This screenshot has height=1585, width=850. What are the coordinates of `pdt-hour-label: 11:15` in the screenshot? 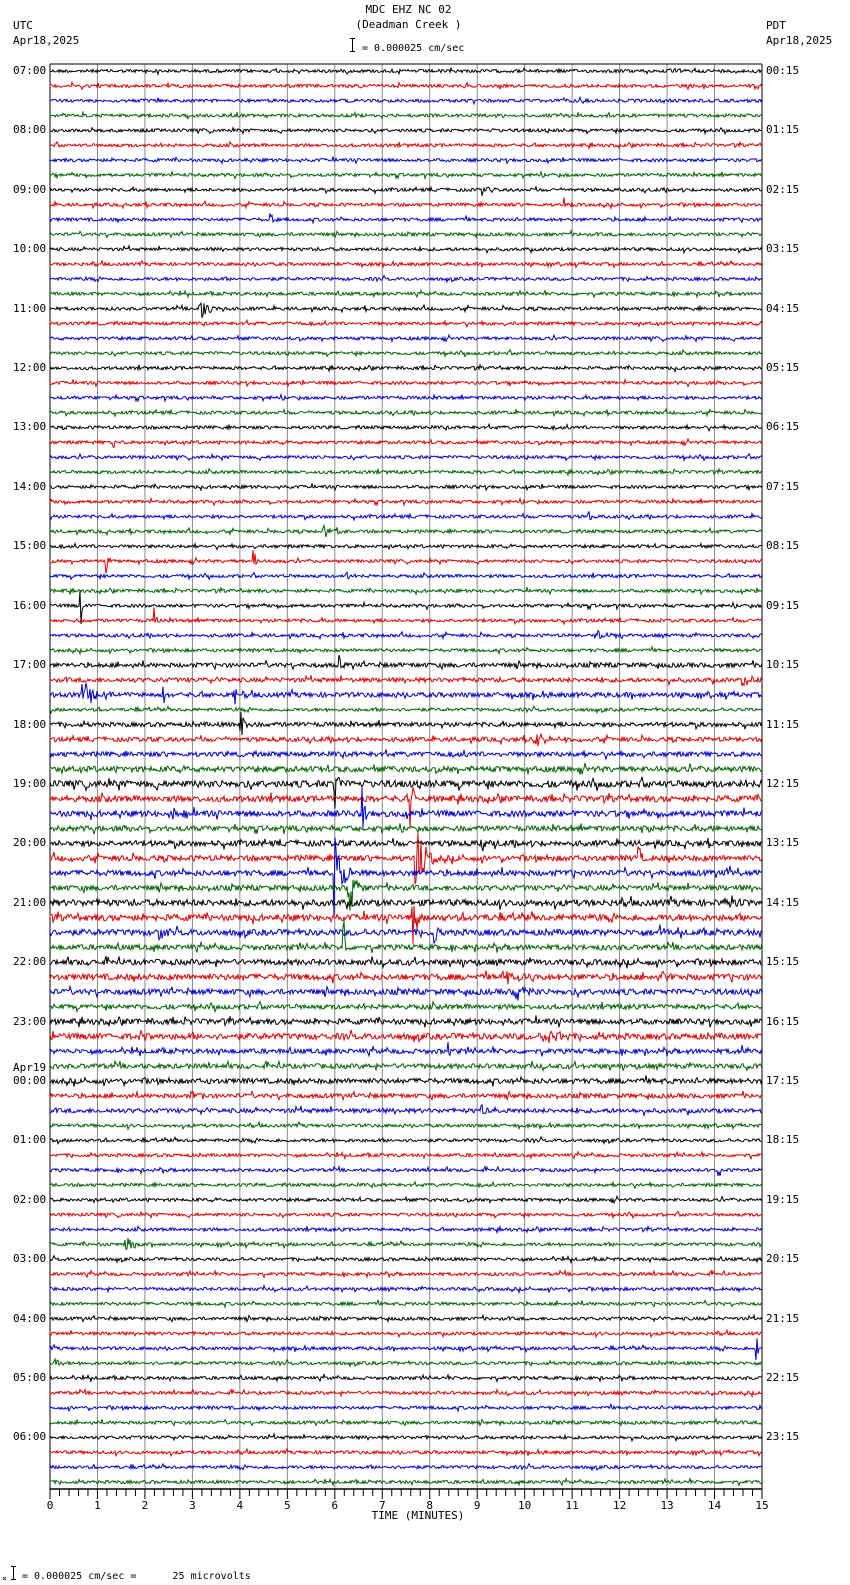 It's located at (783, 724).